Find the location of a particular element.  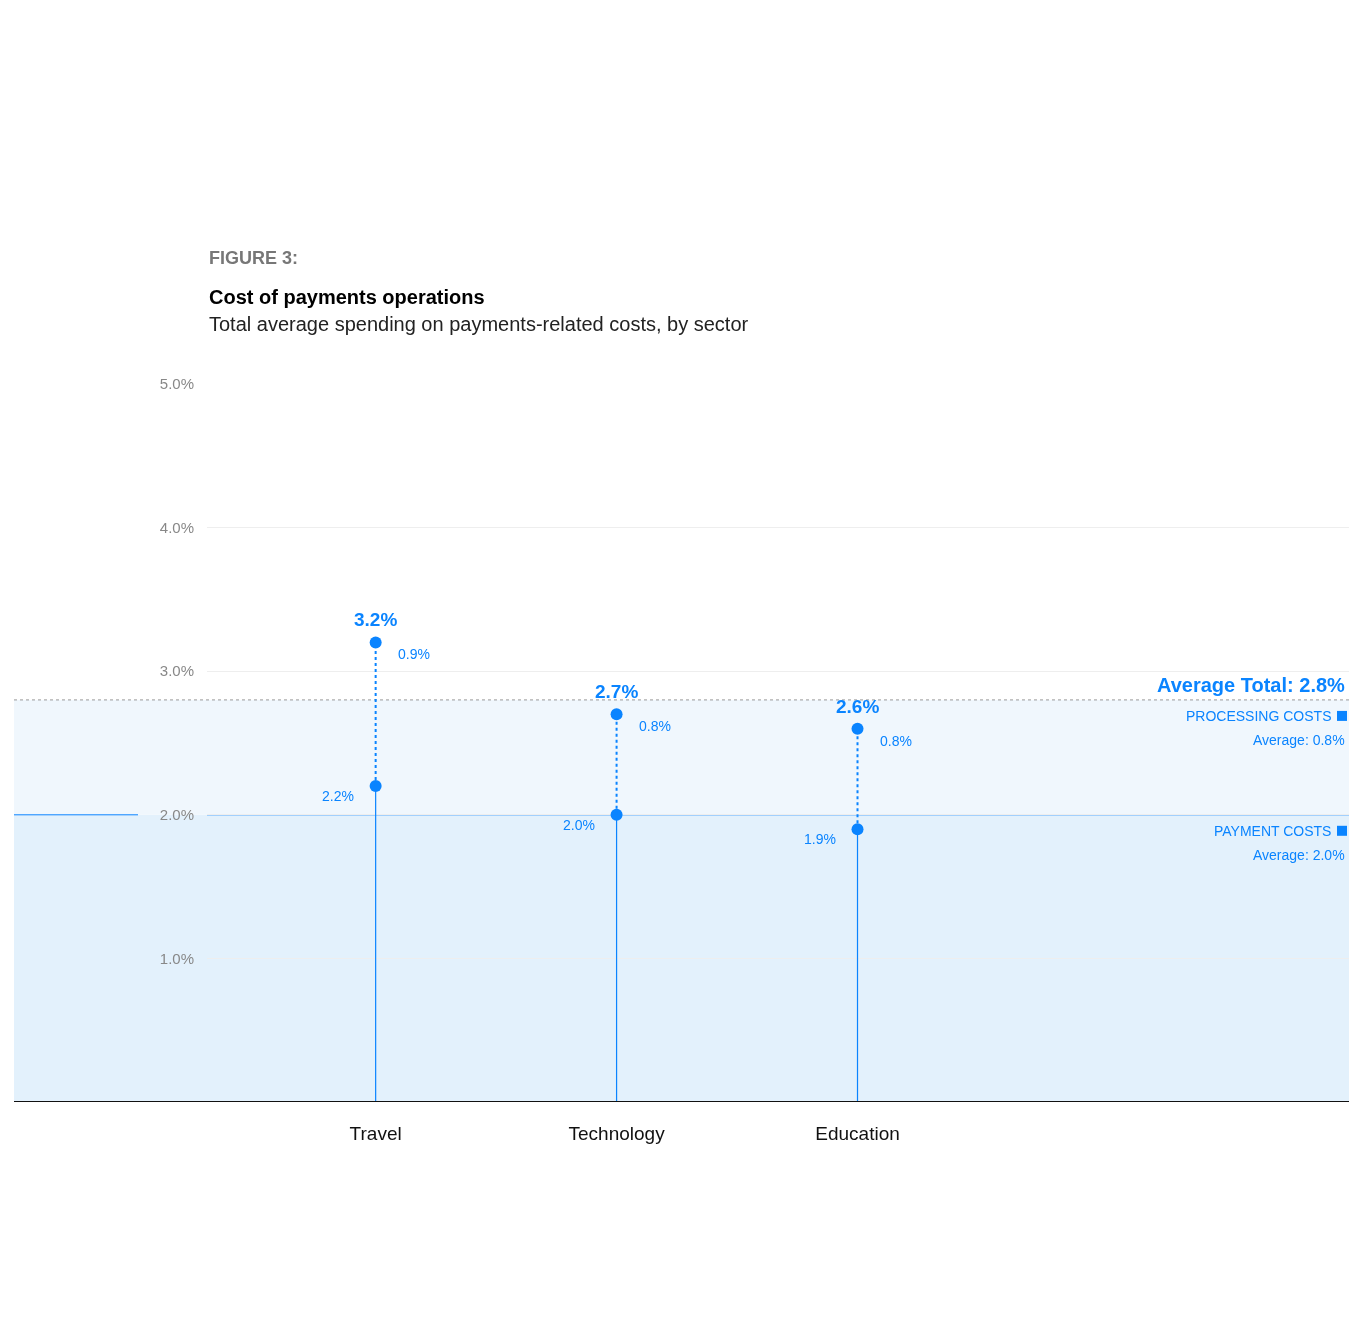

chart-title: Cost of payments operations is located at coordinates (347, 297).